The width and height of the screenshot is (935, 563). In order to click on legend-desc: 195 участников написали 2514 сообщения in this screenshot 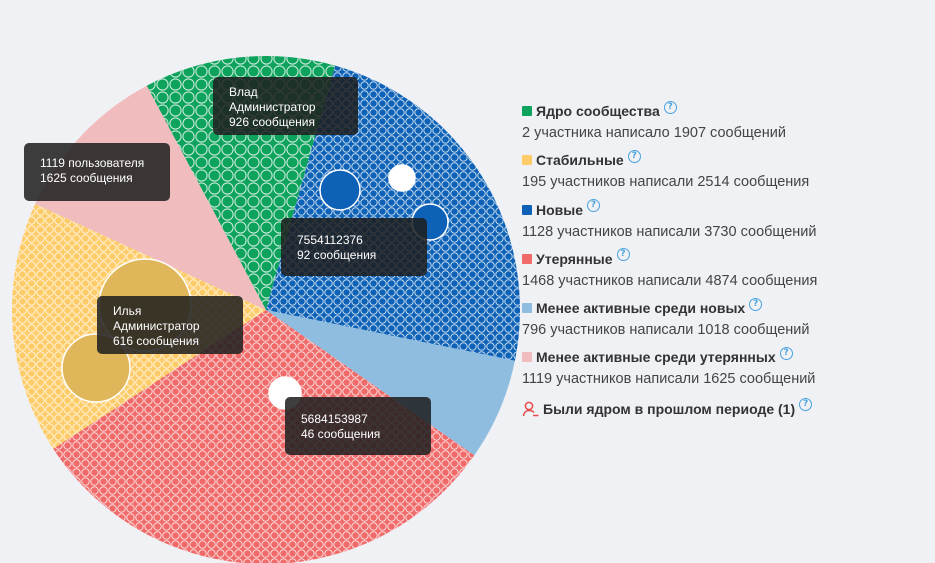, I will do `click(666, 182)`.